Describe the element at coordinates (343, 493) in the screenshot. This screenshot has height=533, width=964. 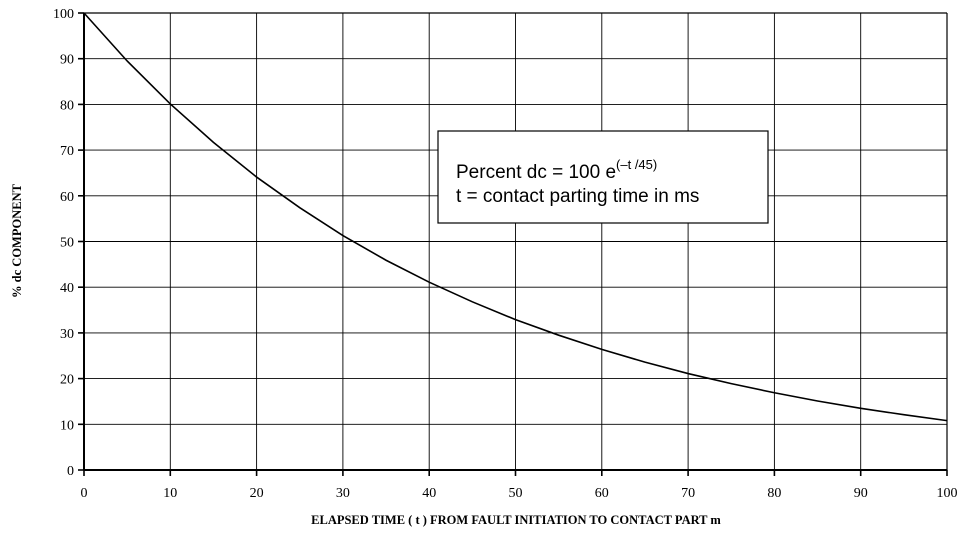
I see `x-tick-label: 30` at that location.